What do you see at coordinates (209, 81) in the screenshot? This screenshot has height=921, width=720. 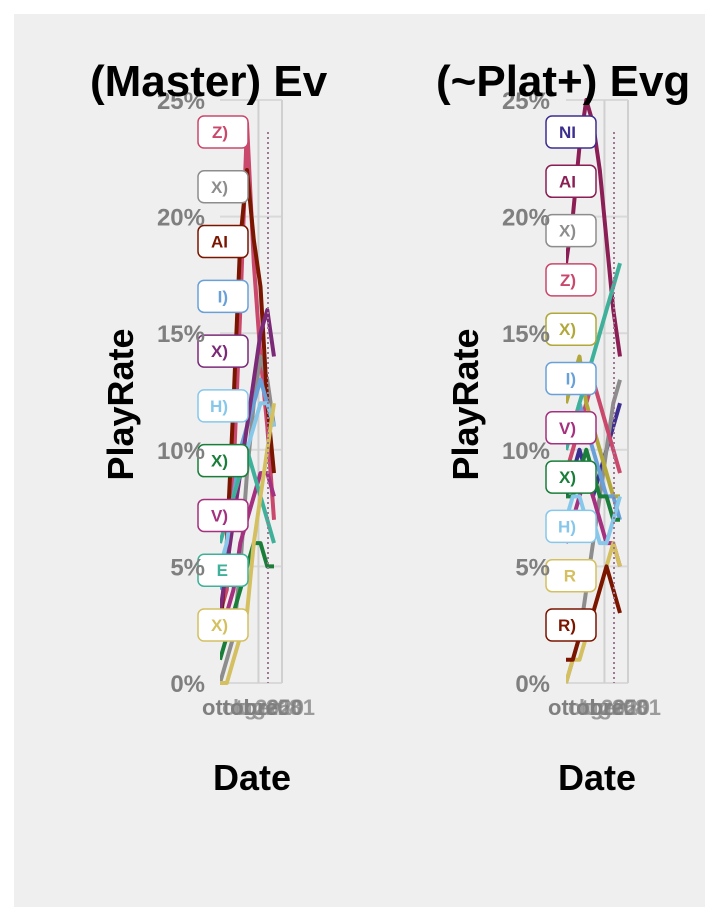 I see `chart-title: (Master) Ev` at bounding box center [209, 81].